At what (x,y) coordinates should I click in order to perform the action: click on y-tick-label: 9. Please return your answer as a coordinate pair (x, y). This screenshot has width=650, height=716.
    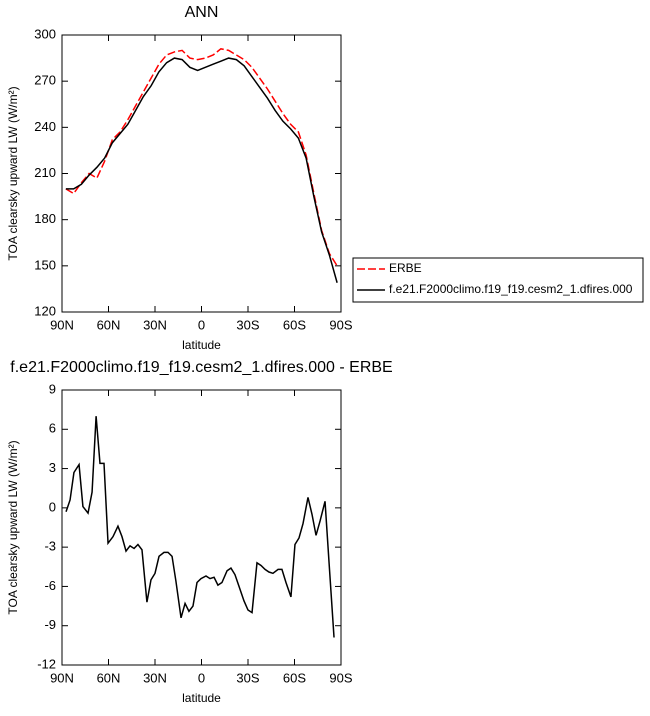
    Looking at the image, I should click on (52, 388).